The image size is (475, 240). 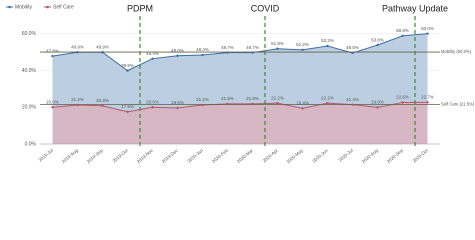 What do you see at coordinates (421, 155) in the screenshot?
I see `x-tick-label: 2020-Oct` at bounding box center [421, 155].